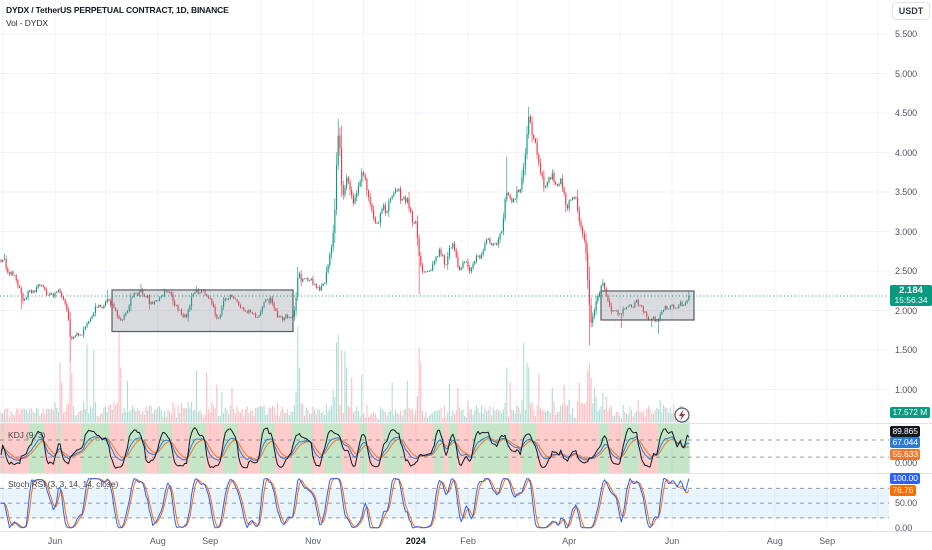 The width and height of the screenshot is (932, 550). I want to click on time-tick-label: Jun, so click(55, 541).